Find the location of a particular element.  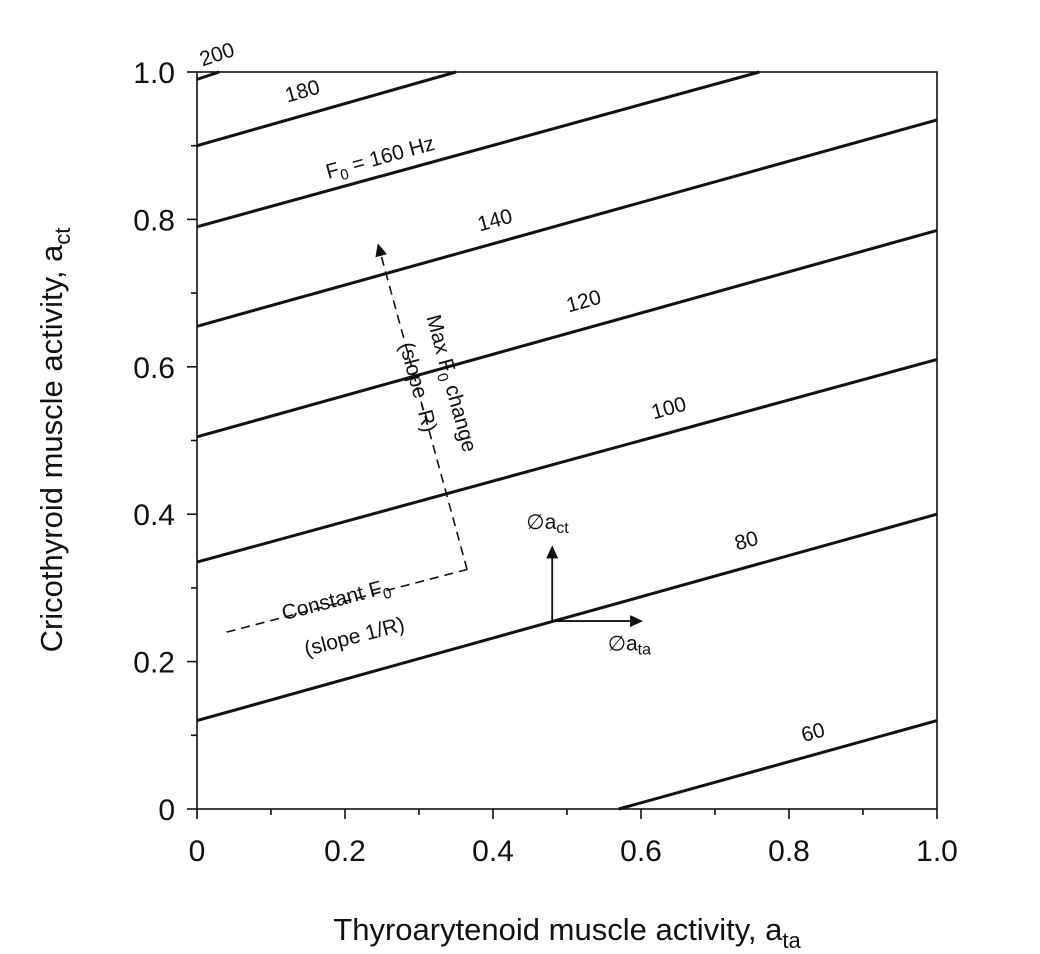

contour-label-60: 60 is located at coordinates (813, 733).